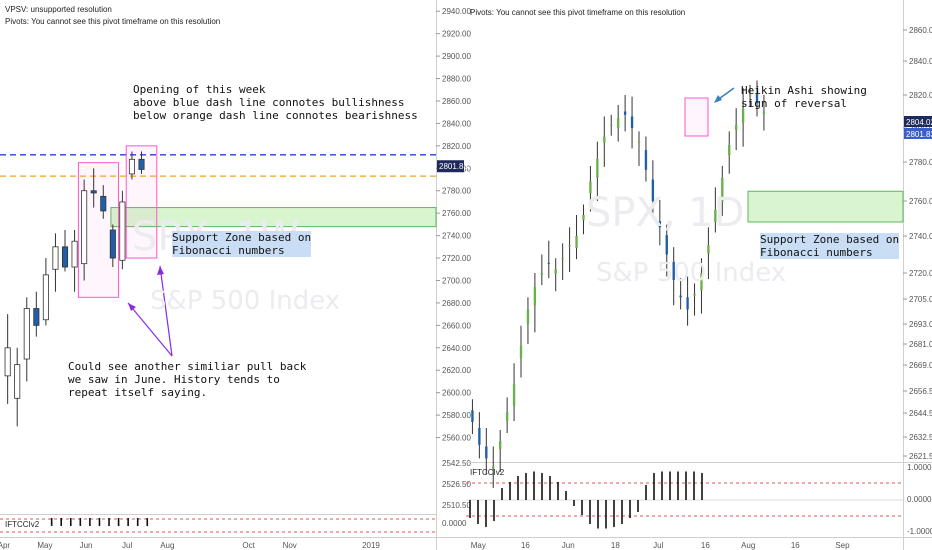  Describe the element at coordinates (456, 463) in the screenshot. I see `left-osc-tick-0: 2542.50` at that location.